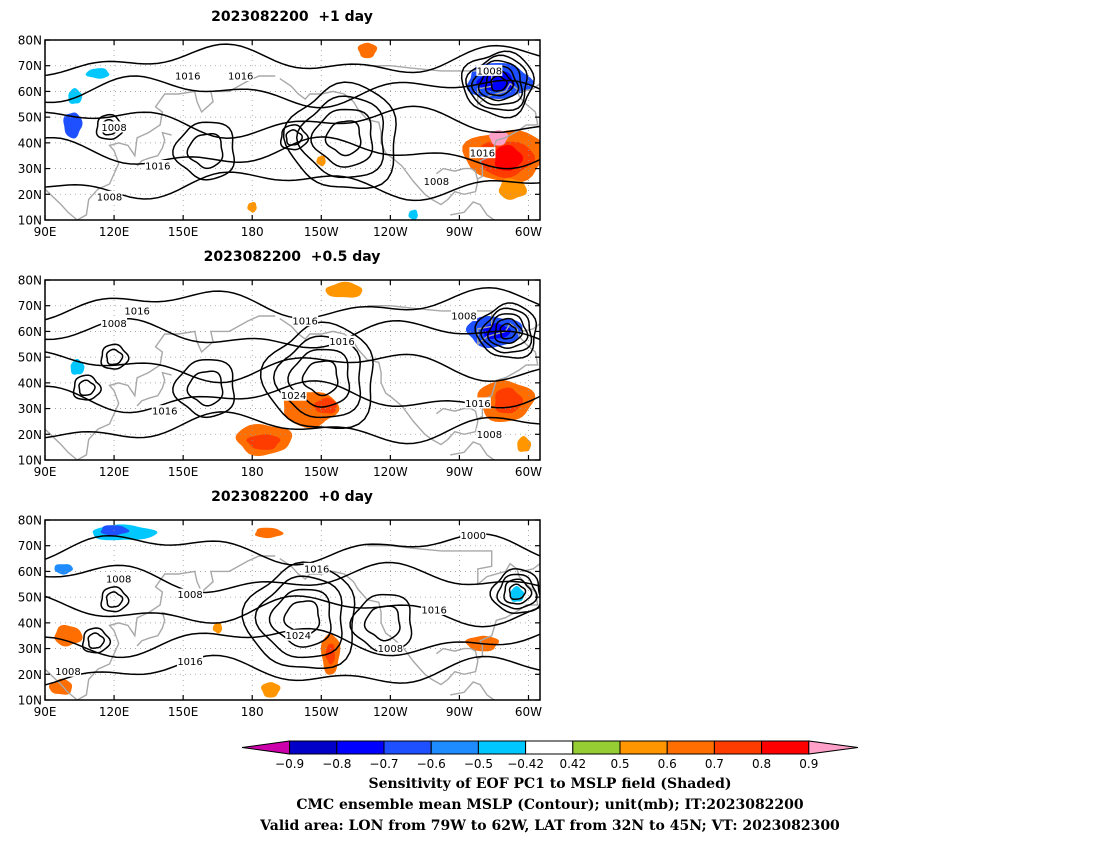 The height and width of the screenshot is (850, 1100). I want to click on map-body: 1016 1008 1016 1008 1016 1024 1016 1016 1008, so click(292, 370).